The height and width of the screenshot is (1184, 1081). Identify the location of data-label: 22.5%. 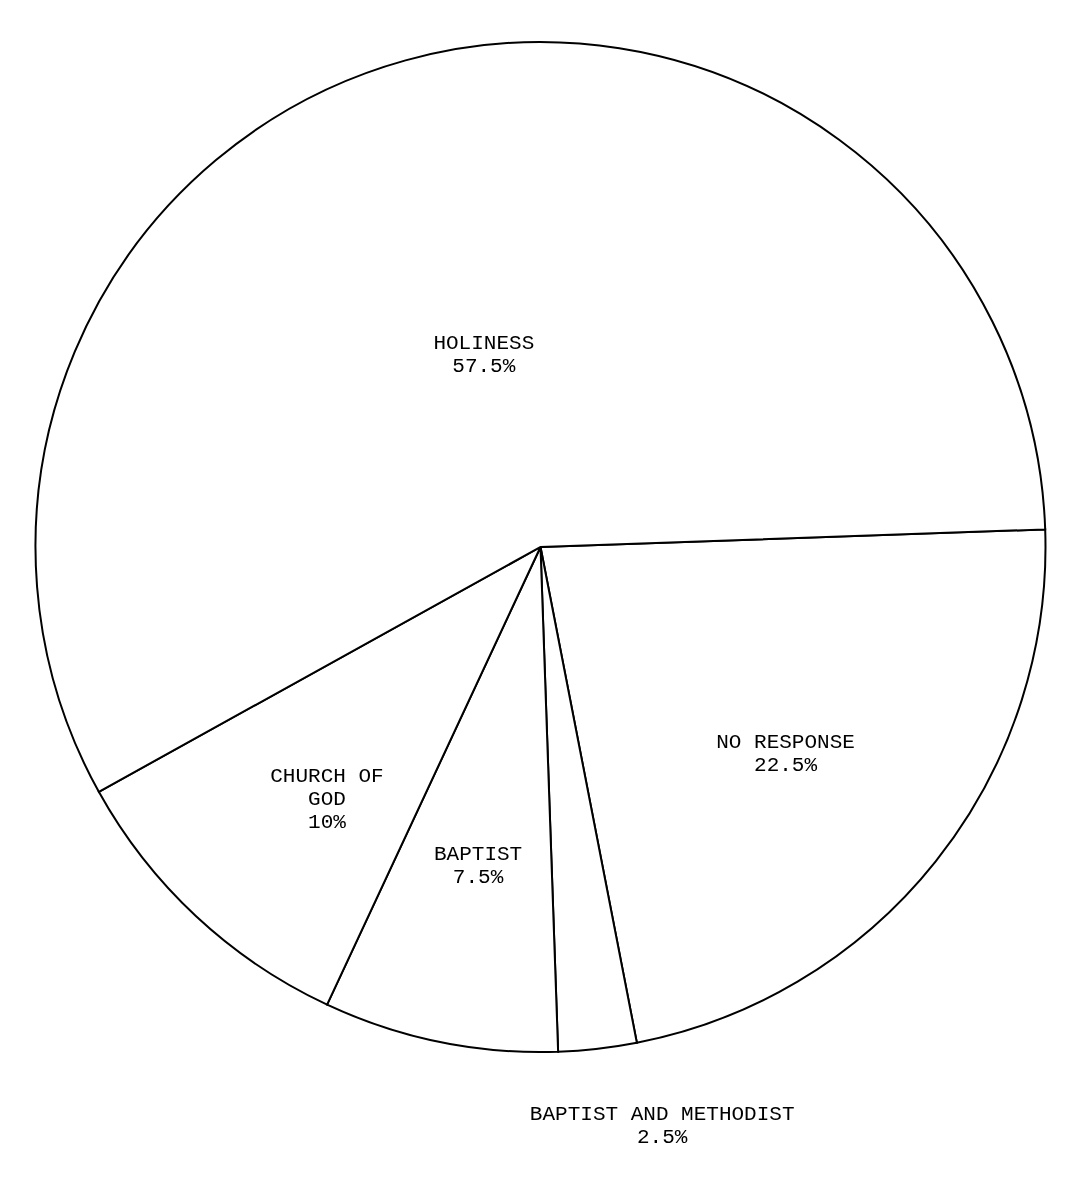
(786, 765).